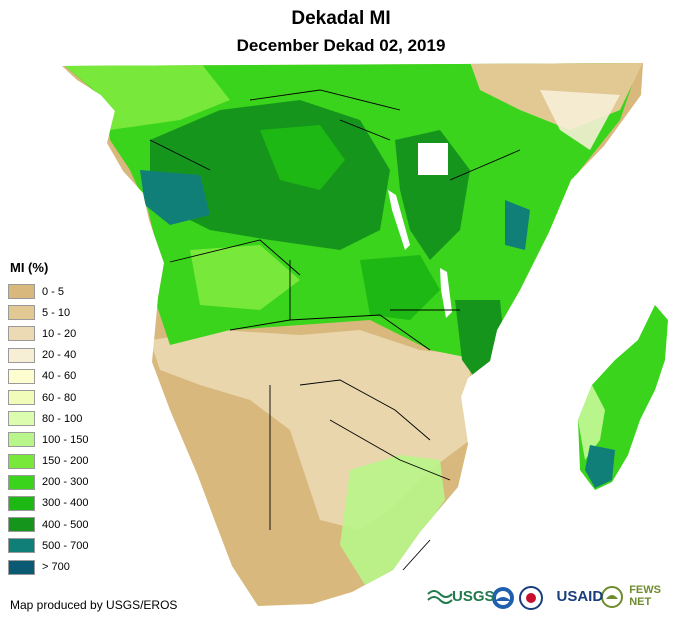 This screenshot has width=682, height=624. I want to click on rift-valley-core, so click(432, 195).